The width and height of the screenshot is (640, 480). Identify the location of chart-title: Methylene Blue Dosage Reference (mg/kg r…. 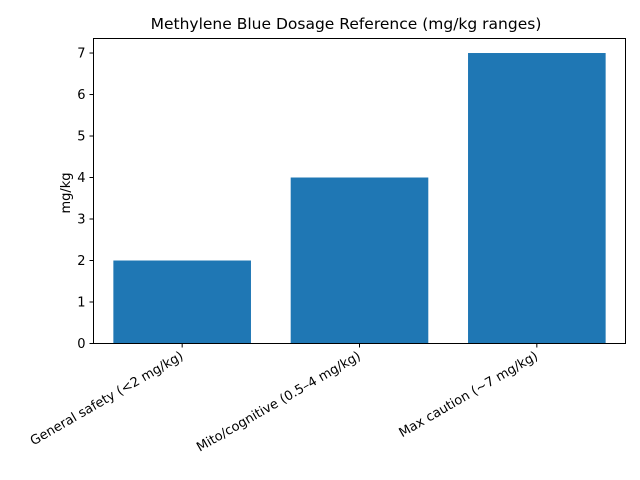
(346, 24).